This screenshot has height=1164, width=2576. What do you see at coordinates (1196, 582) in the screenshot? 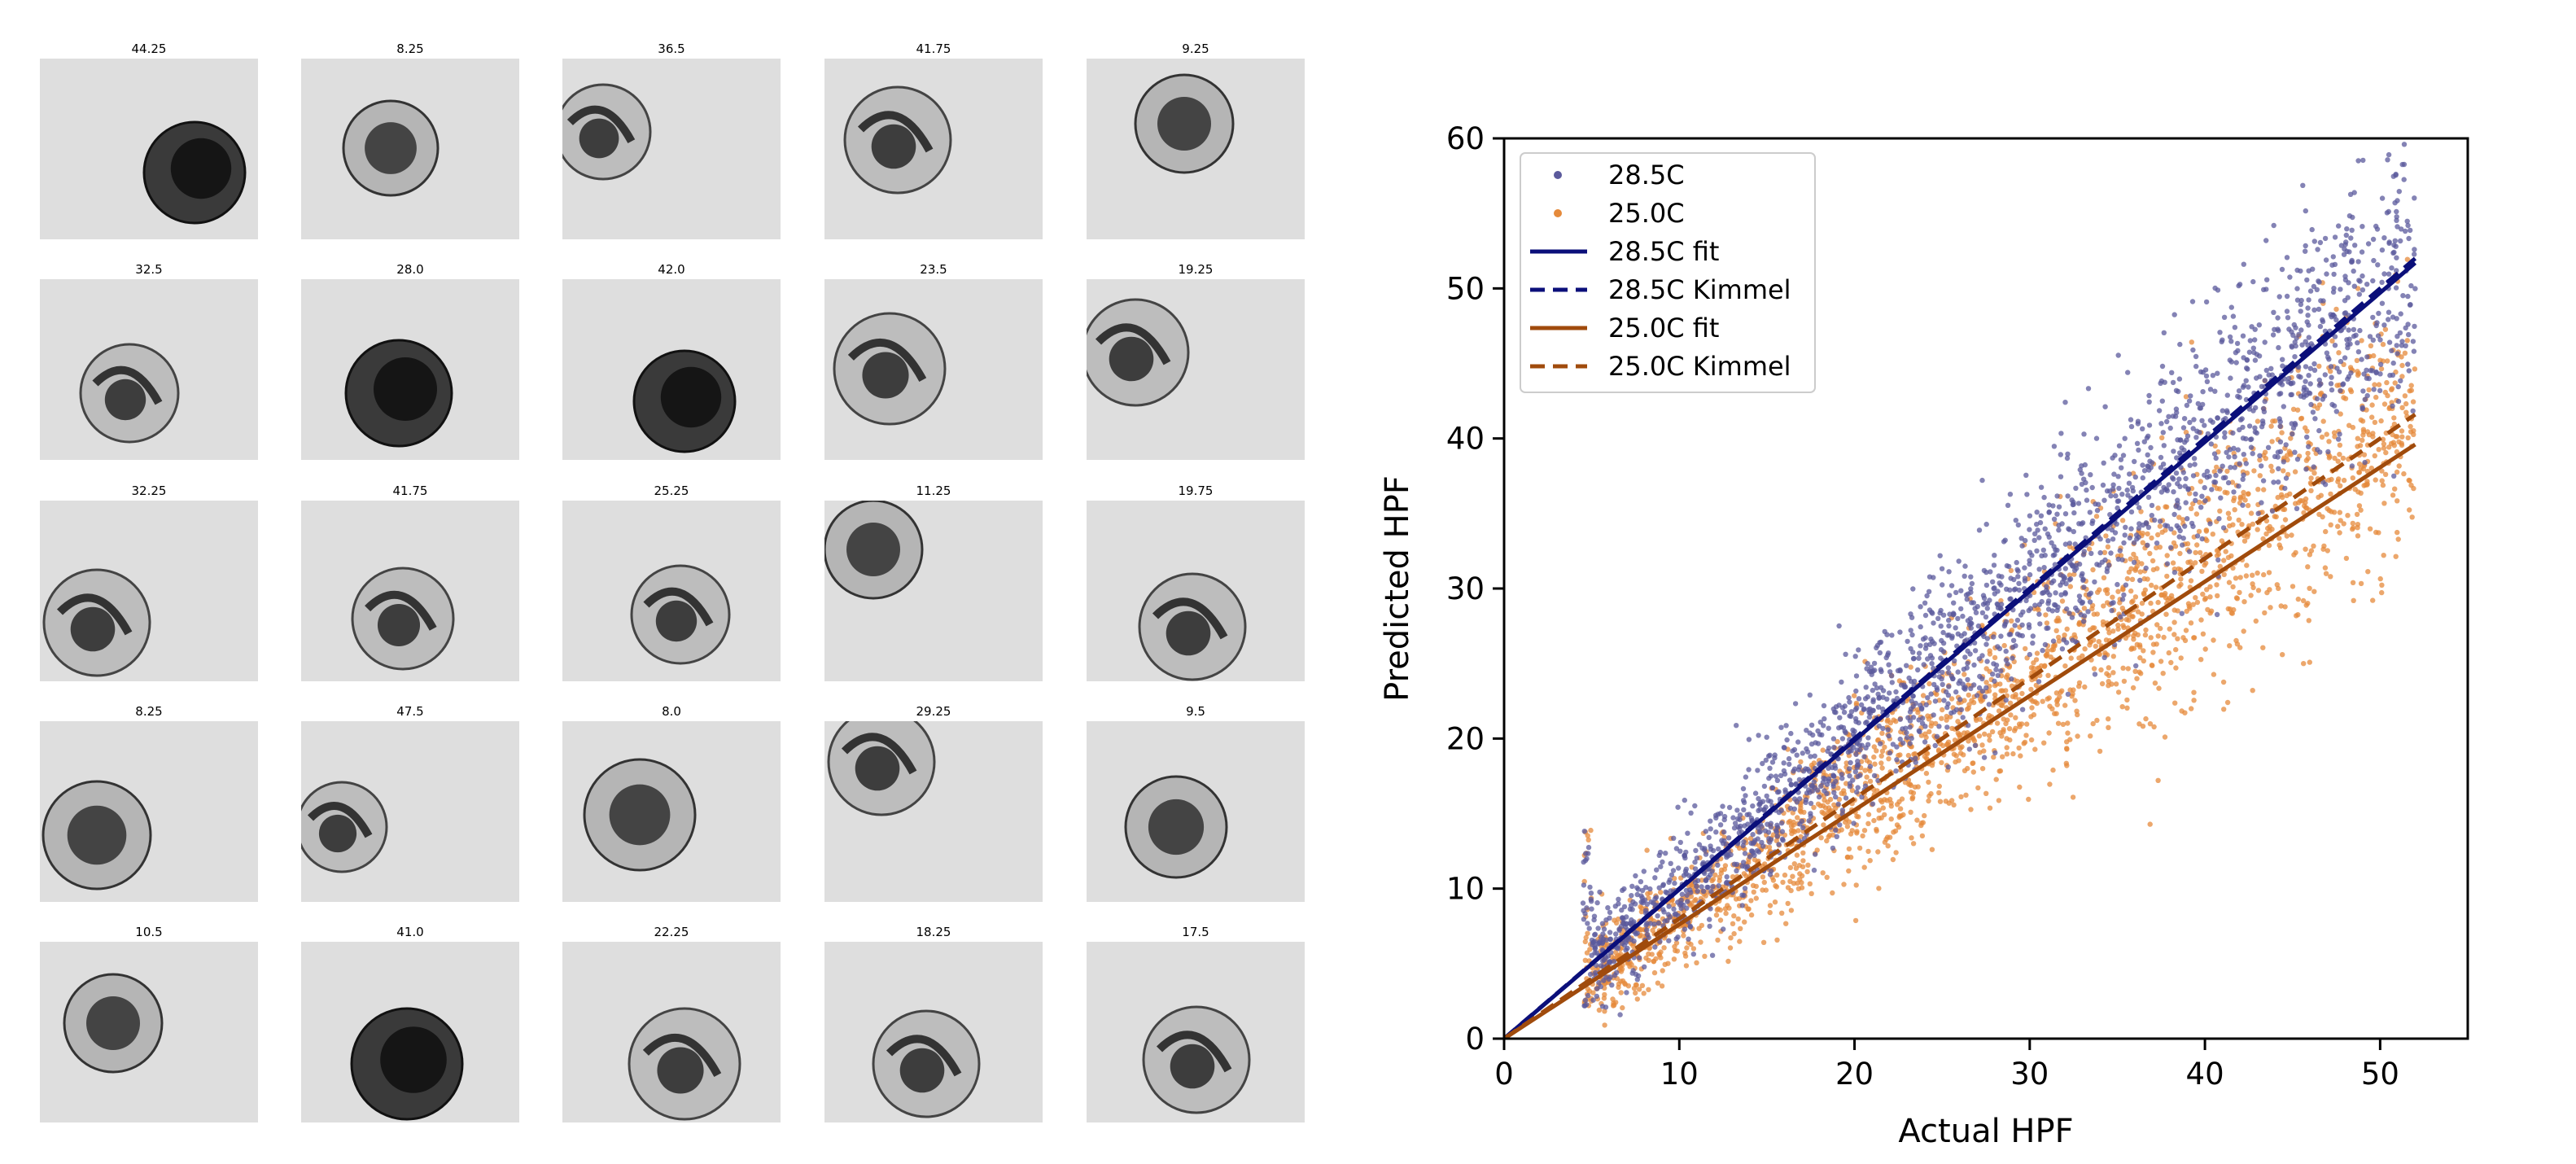
I see `embryo-thumbnail: 19.75` at bounding box center [1196, 582].